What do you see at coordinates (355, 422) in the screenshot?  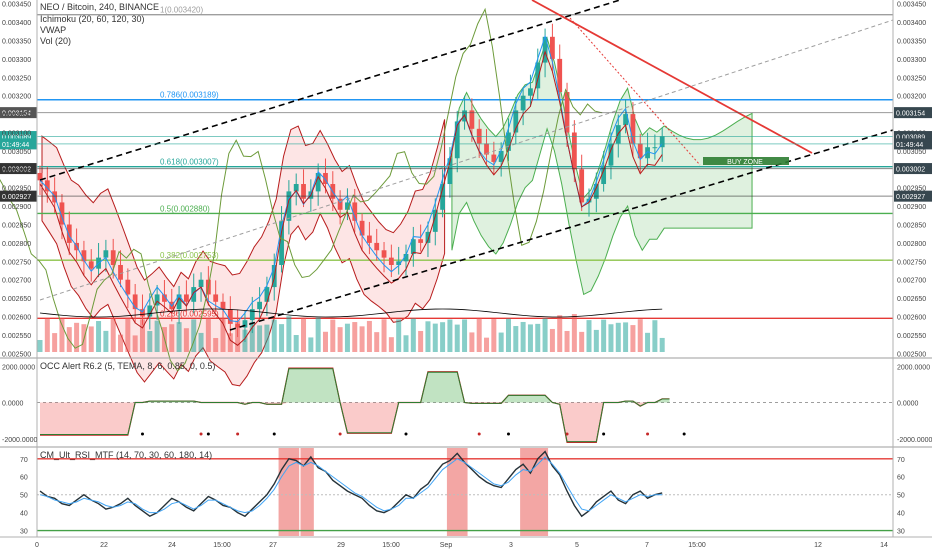 I see `occ-negative-area` at bounding box center [355, 422].